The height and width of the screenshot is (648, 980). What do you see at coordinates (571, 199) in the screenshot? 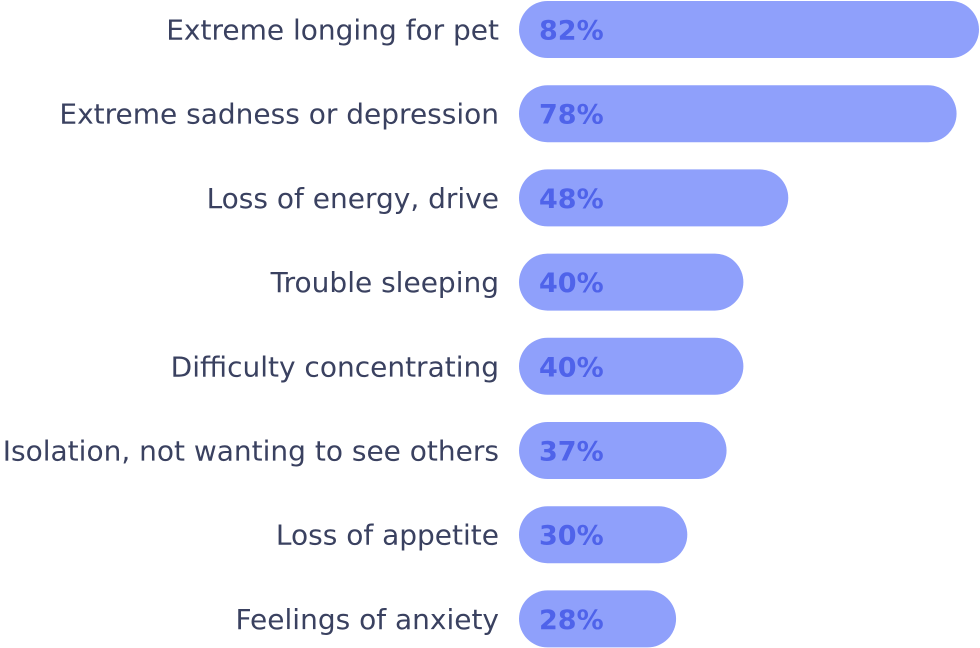
I see `value-label: 48%` at bounding box center [571, 199].